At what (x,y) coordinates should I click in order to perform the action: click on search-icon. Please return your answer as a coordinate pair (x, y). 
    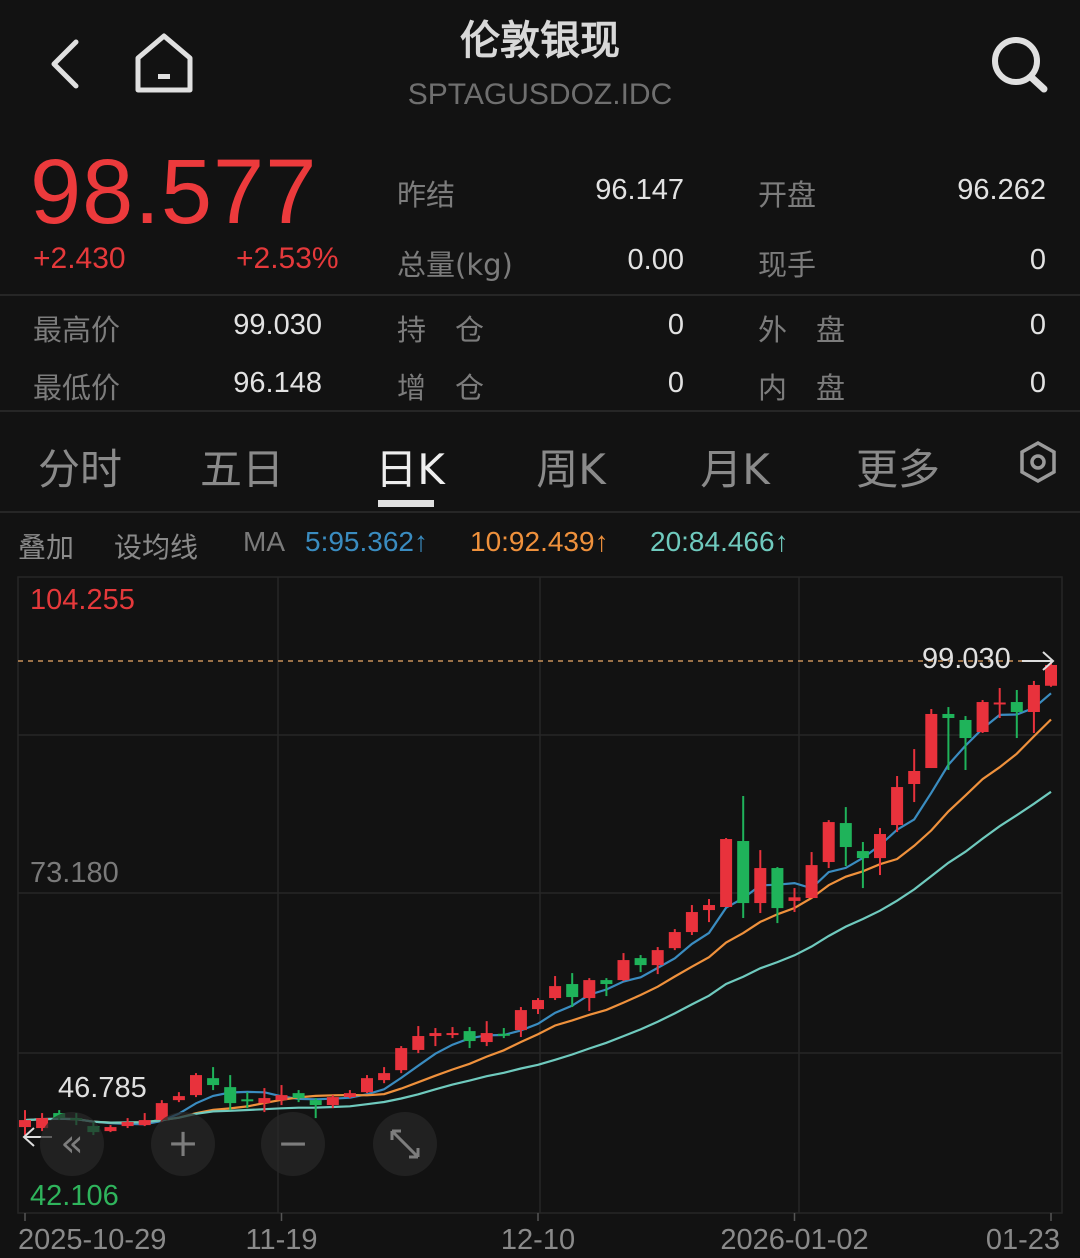
    Looking at the image, I should click on (1019, 63).